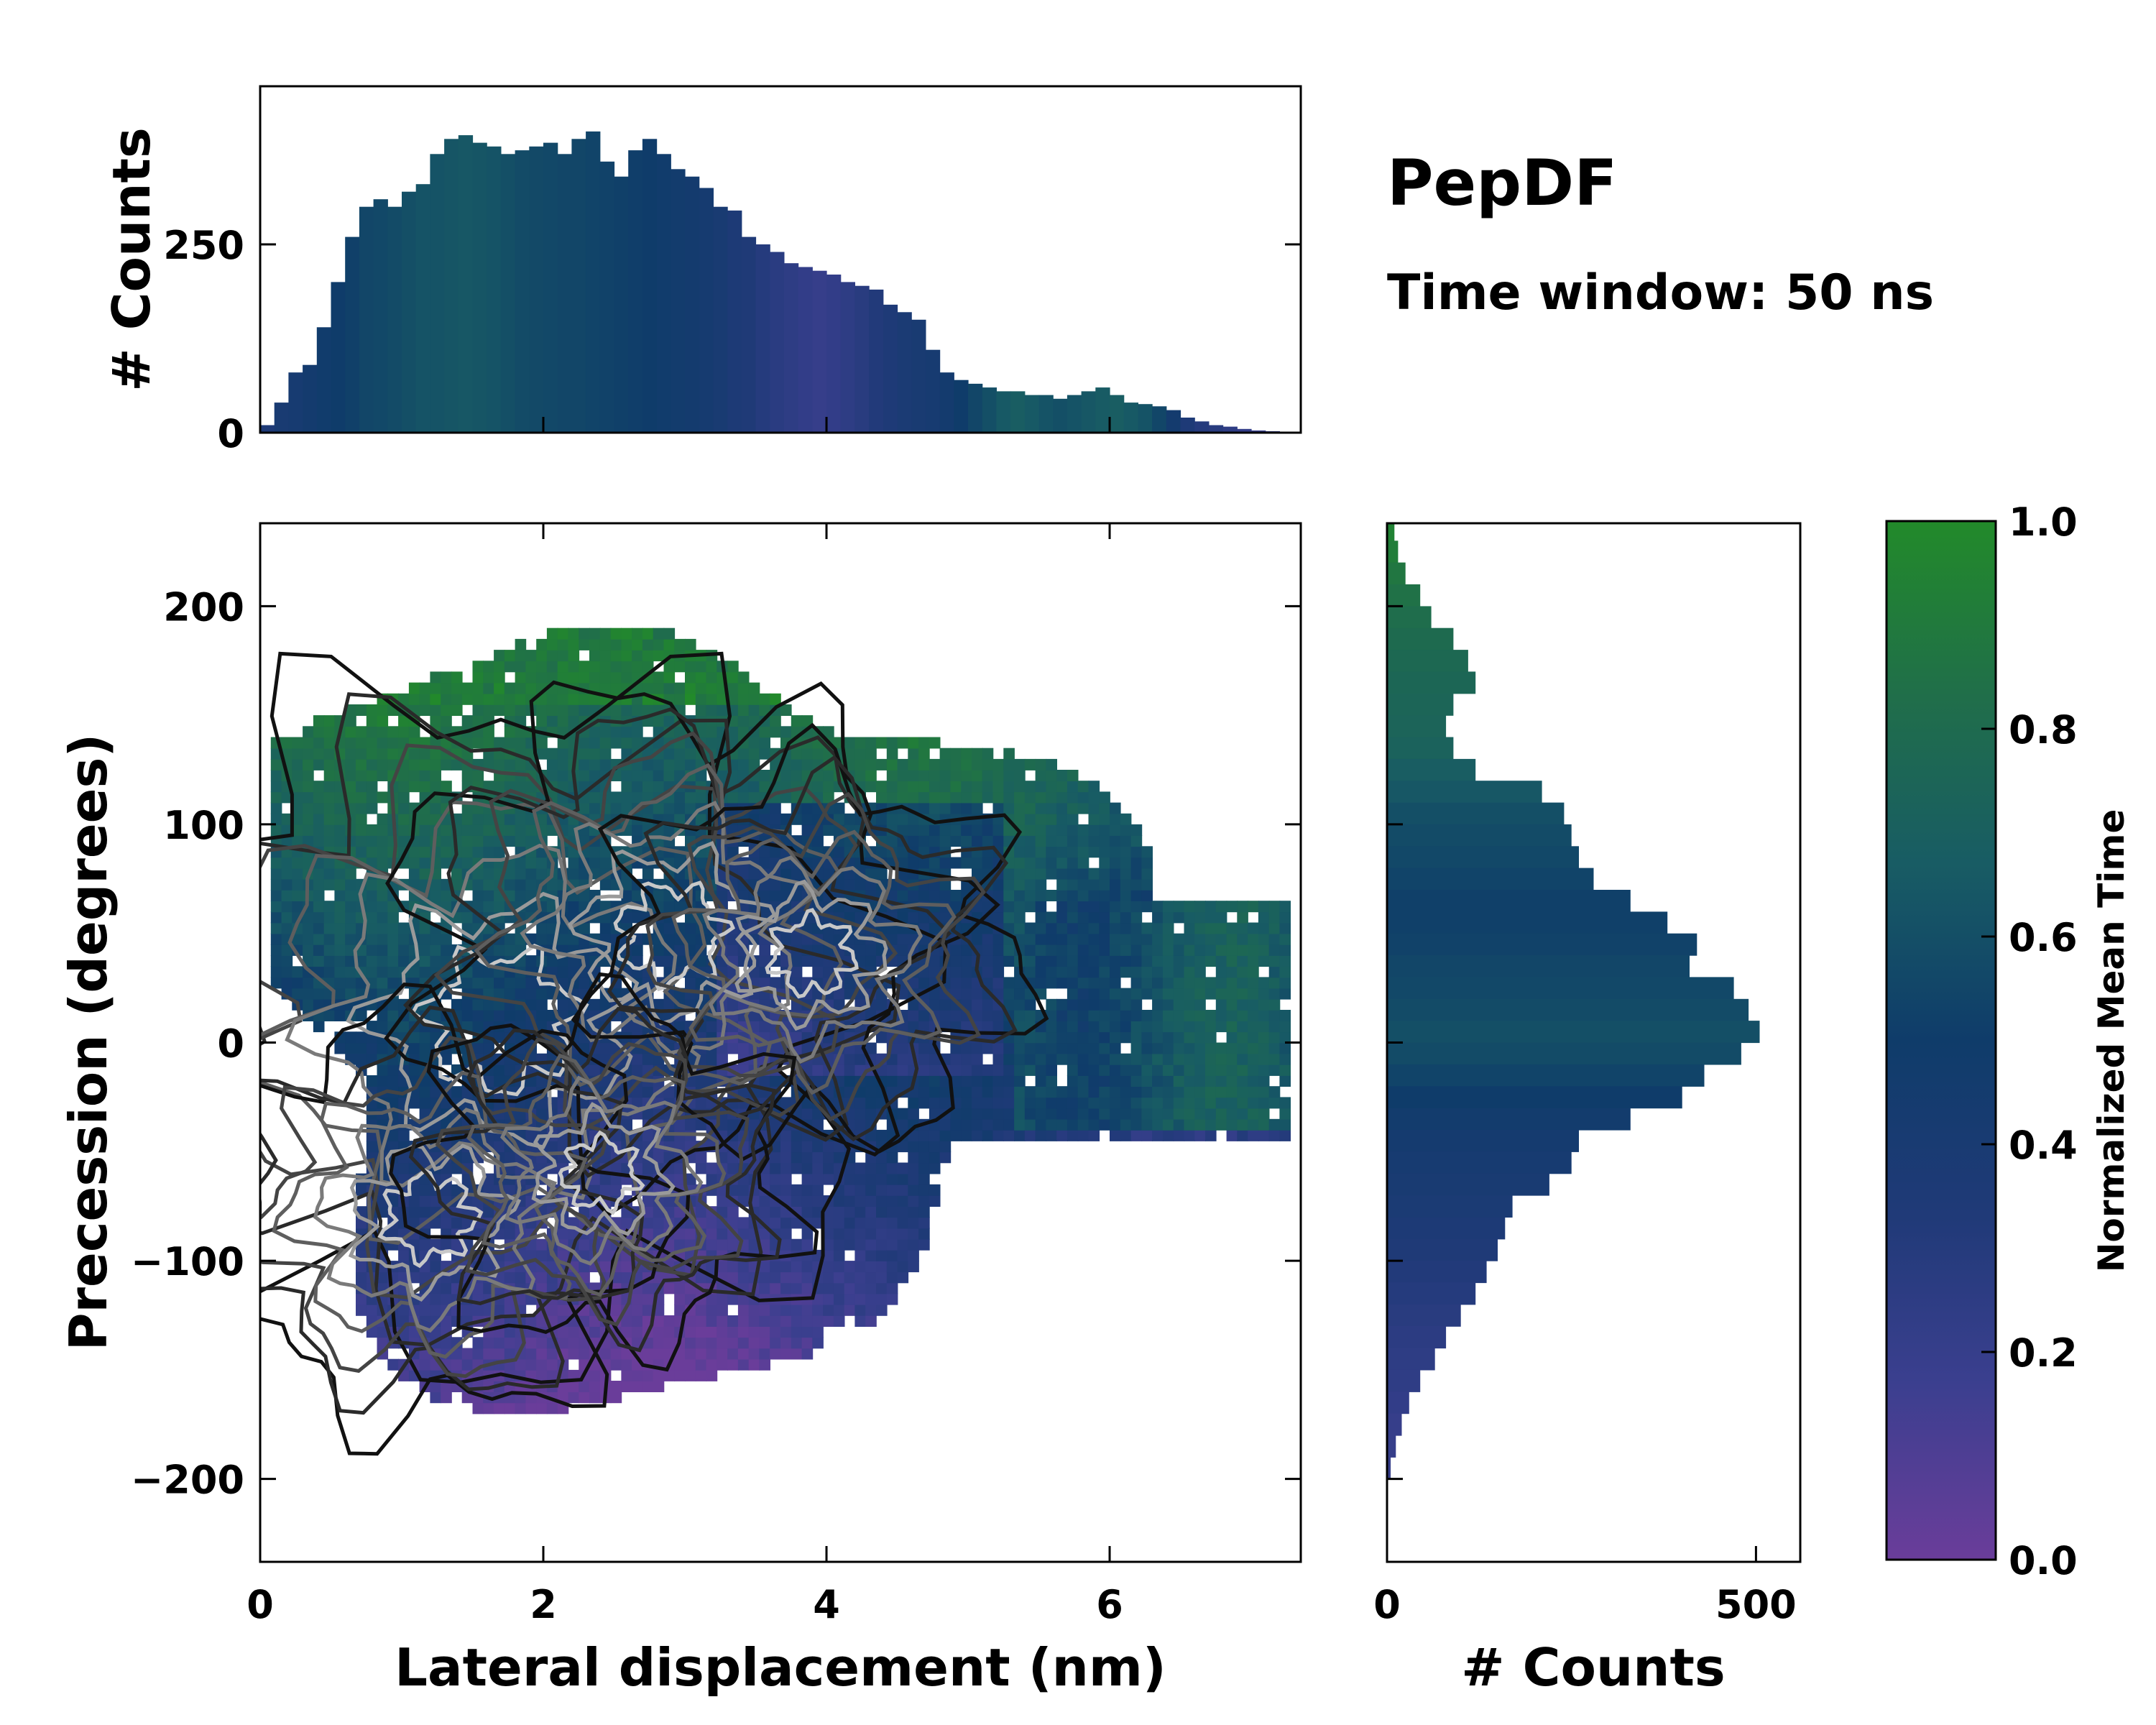 The height and width of the screenshot is (1725, 2156). I want to click on contour-line, so click(810, 942).